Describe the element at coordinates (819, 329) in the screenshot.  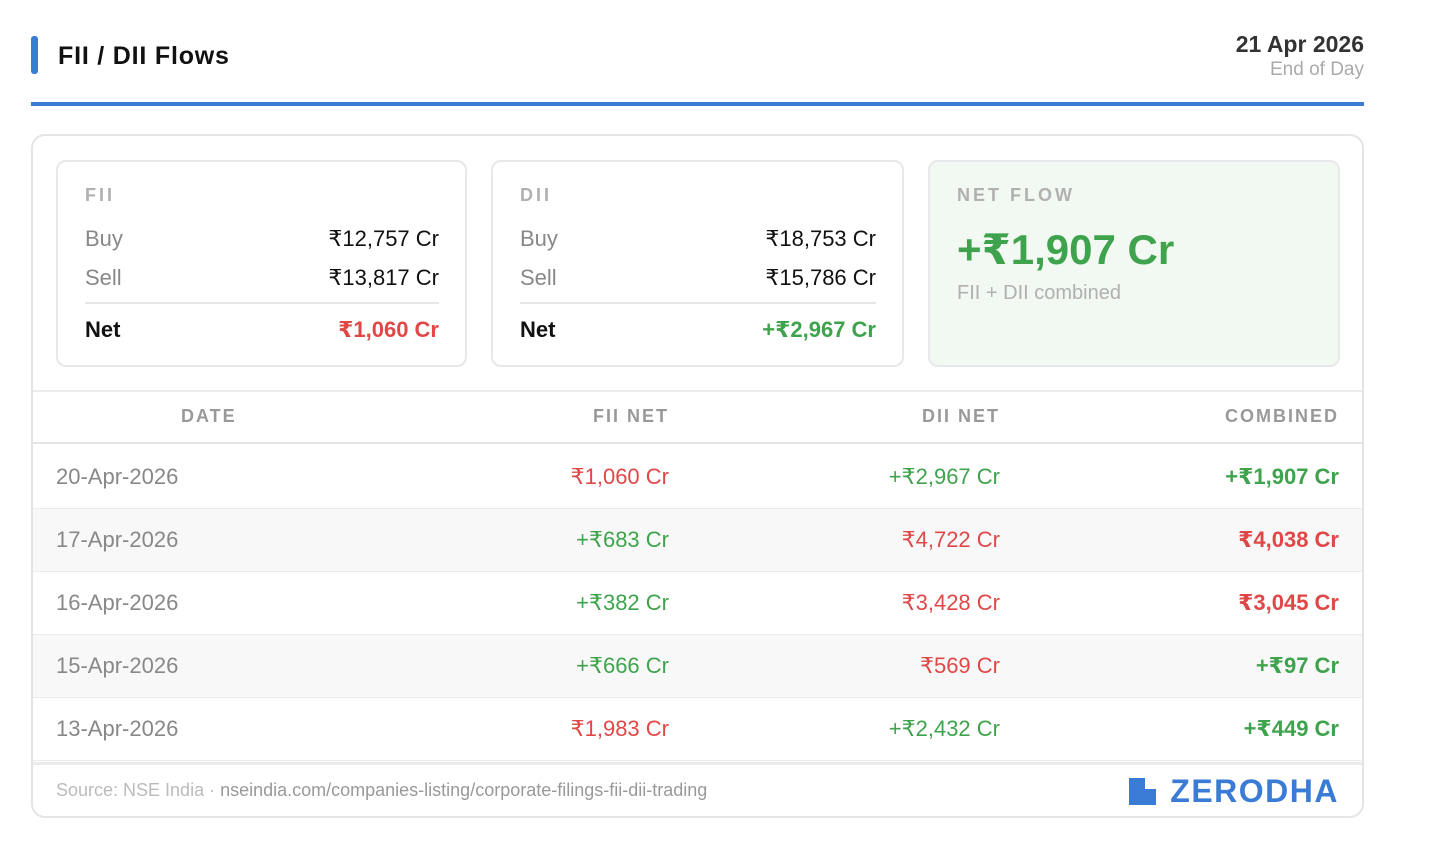
I see `dii-net-value: +₹2,967 Cr` at that location.